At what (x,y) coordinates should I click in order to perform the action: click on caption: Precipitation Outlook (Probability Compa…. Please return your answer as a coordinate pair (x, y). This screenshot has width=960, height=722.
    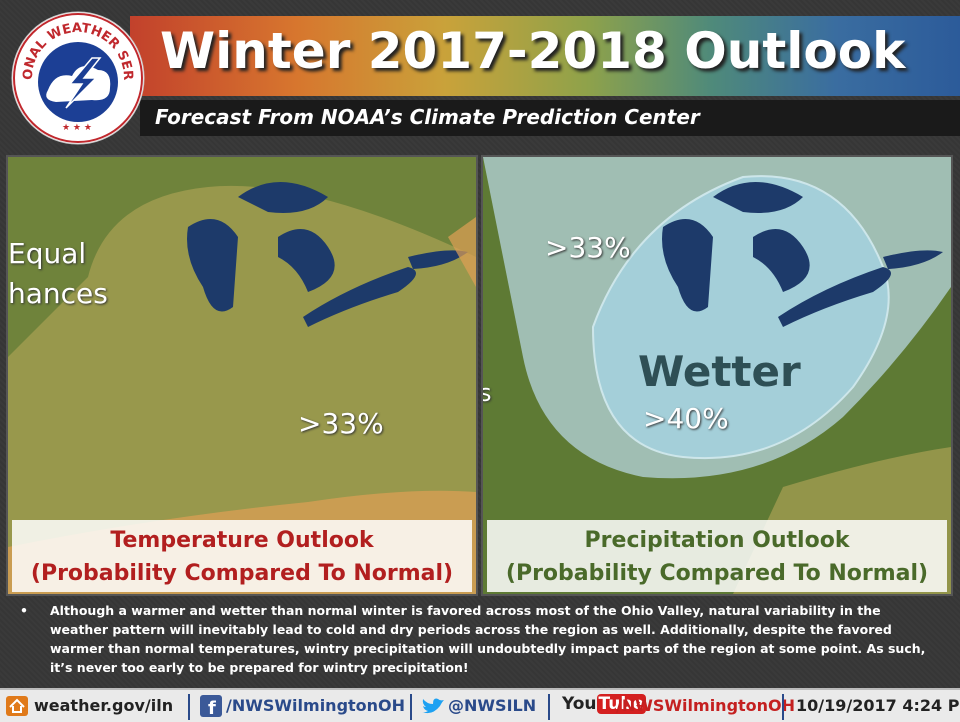
    Looking at the image, I should click on (717, 556).